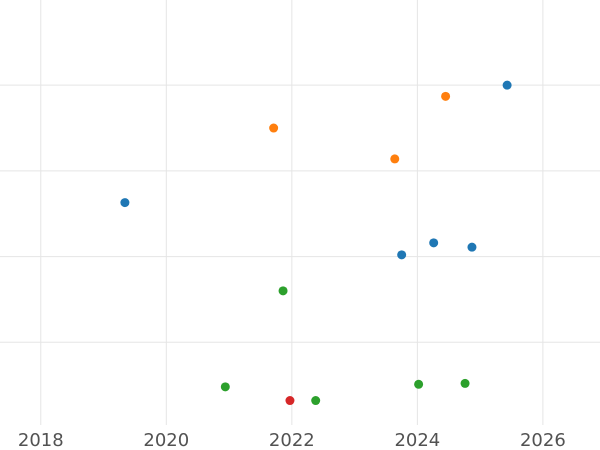 This screenshot has height=450, width=600. Describe the element at coordinates (290, 401) in the screenshot. I see `data-point-series-red` at that location.